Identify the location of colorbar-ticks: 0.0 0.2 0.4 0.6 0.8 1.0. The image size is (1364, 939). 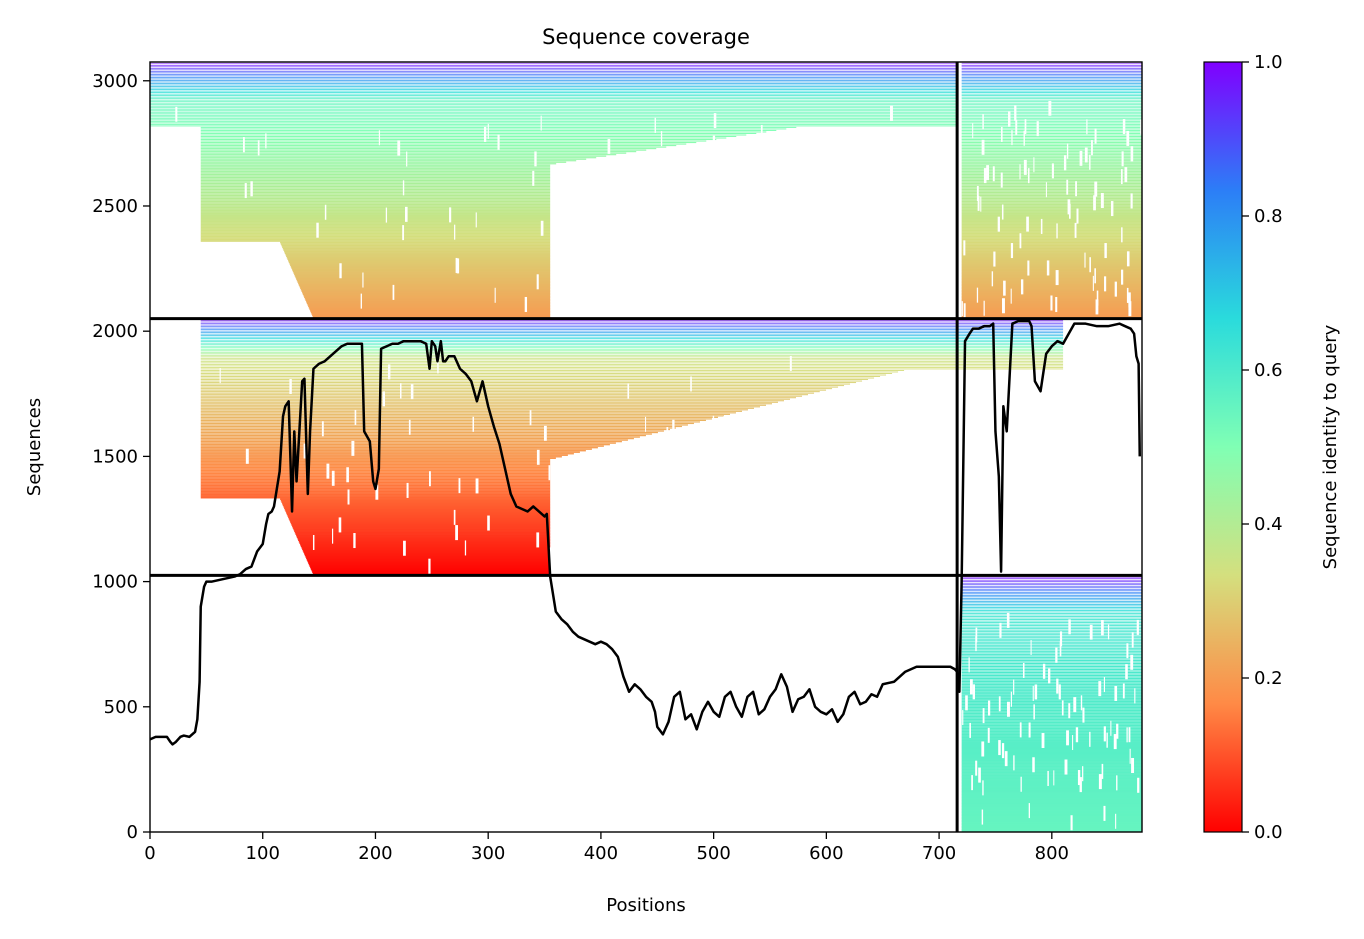
(1262, 447).